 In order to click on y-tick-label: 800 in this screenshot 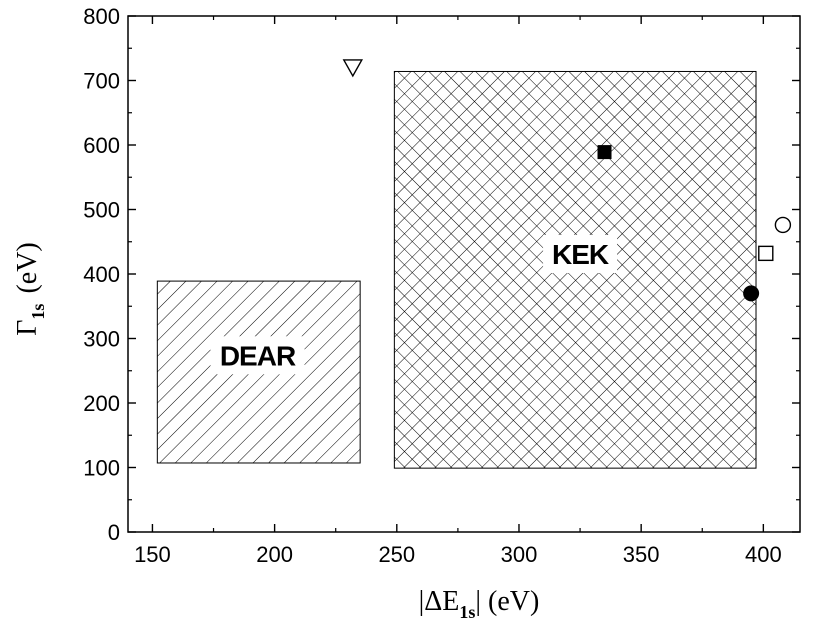, I will do `click(101, 16)`.